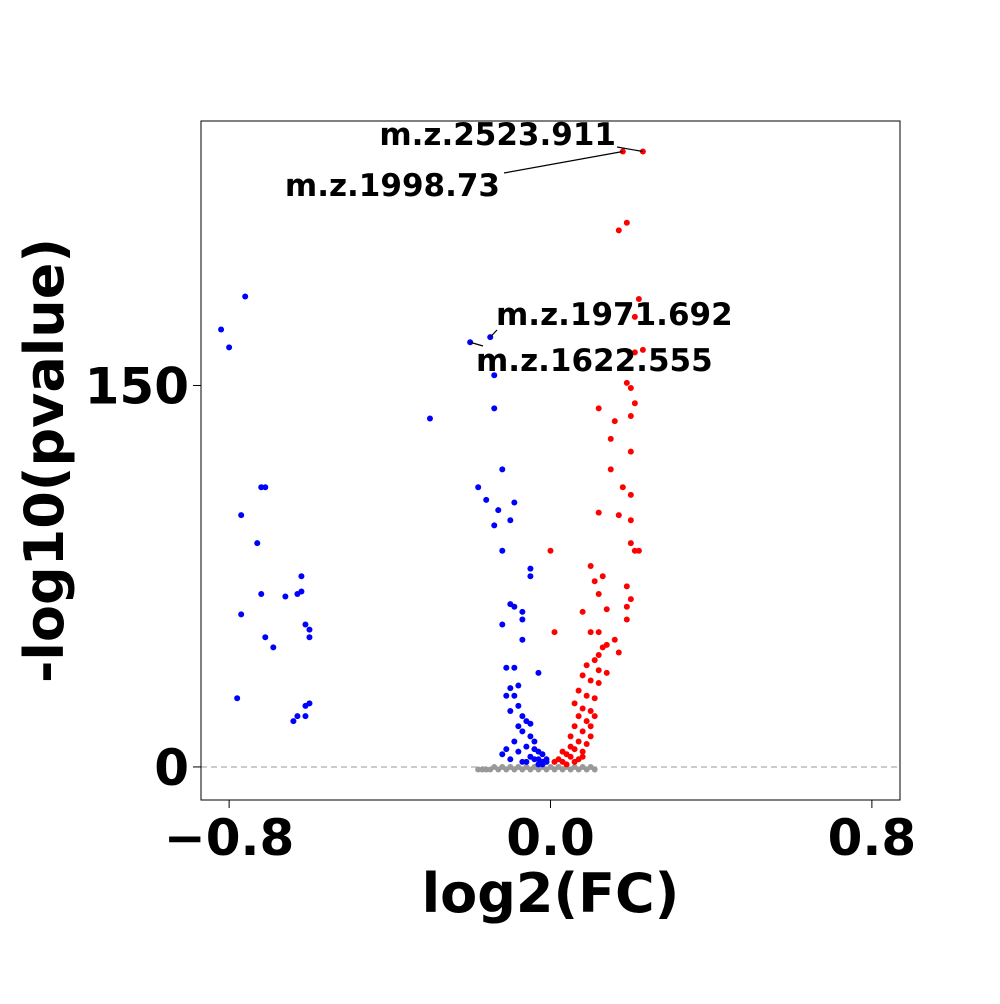  What do you see at coordinates (872, 838) in the screenshot?
I see `x-tick-label: 0.8` at bounding box center [872, 838].